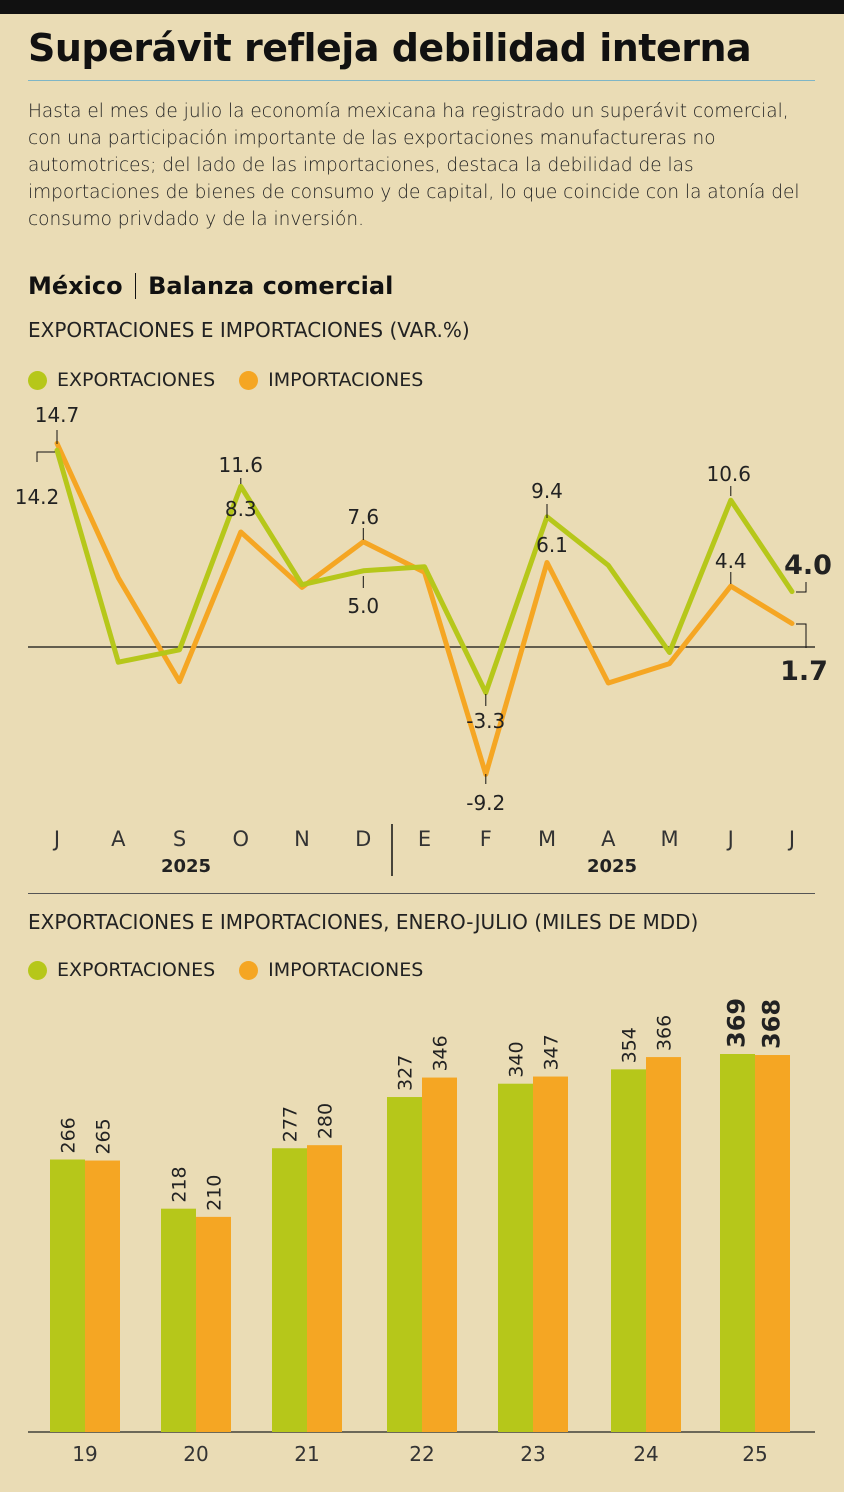  Describe the element at coordinates (486, 839) in the screenshot. I see `x-tick-label-7: F` at that location.